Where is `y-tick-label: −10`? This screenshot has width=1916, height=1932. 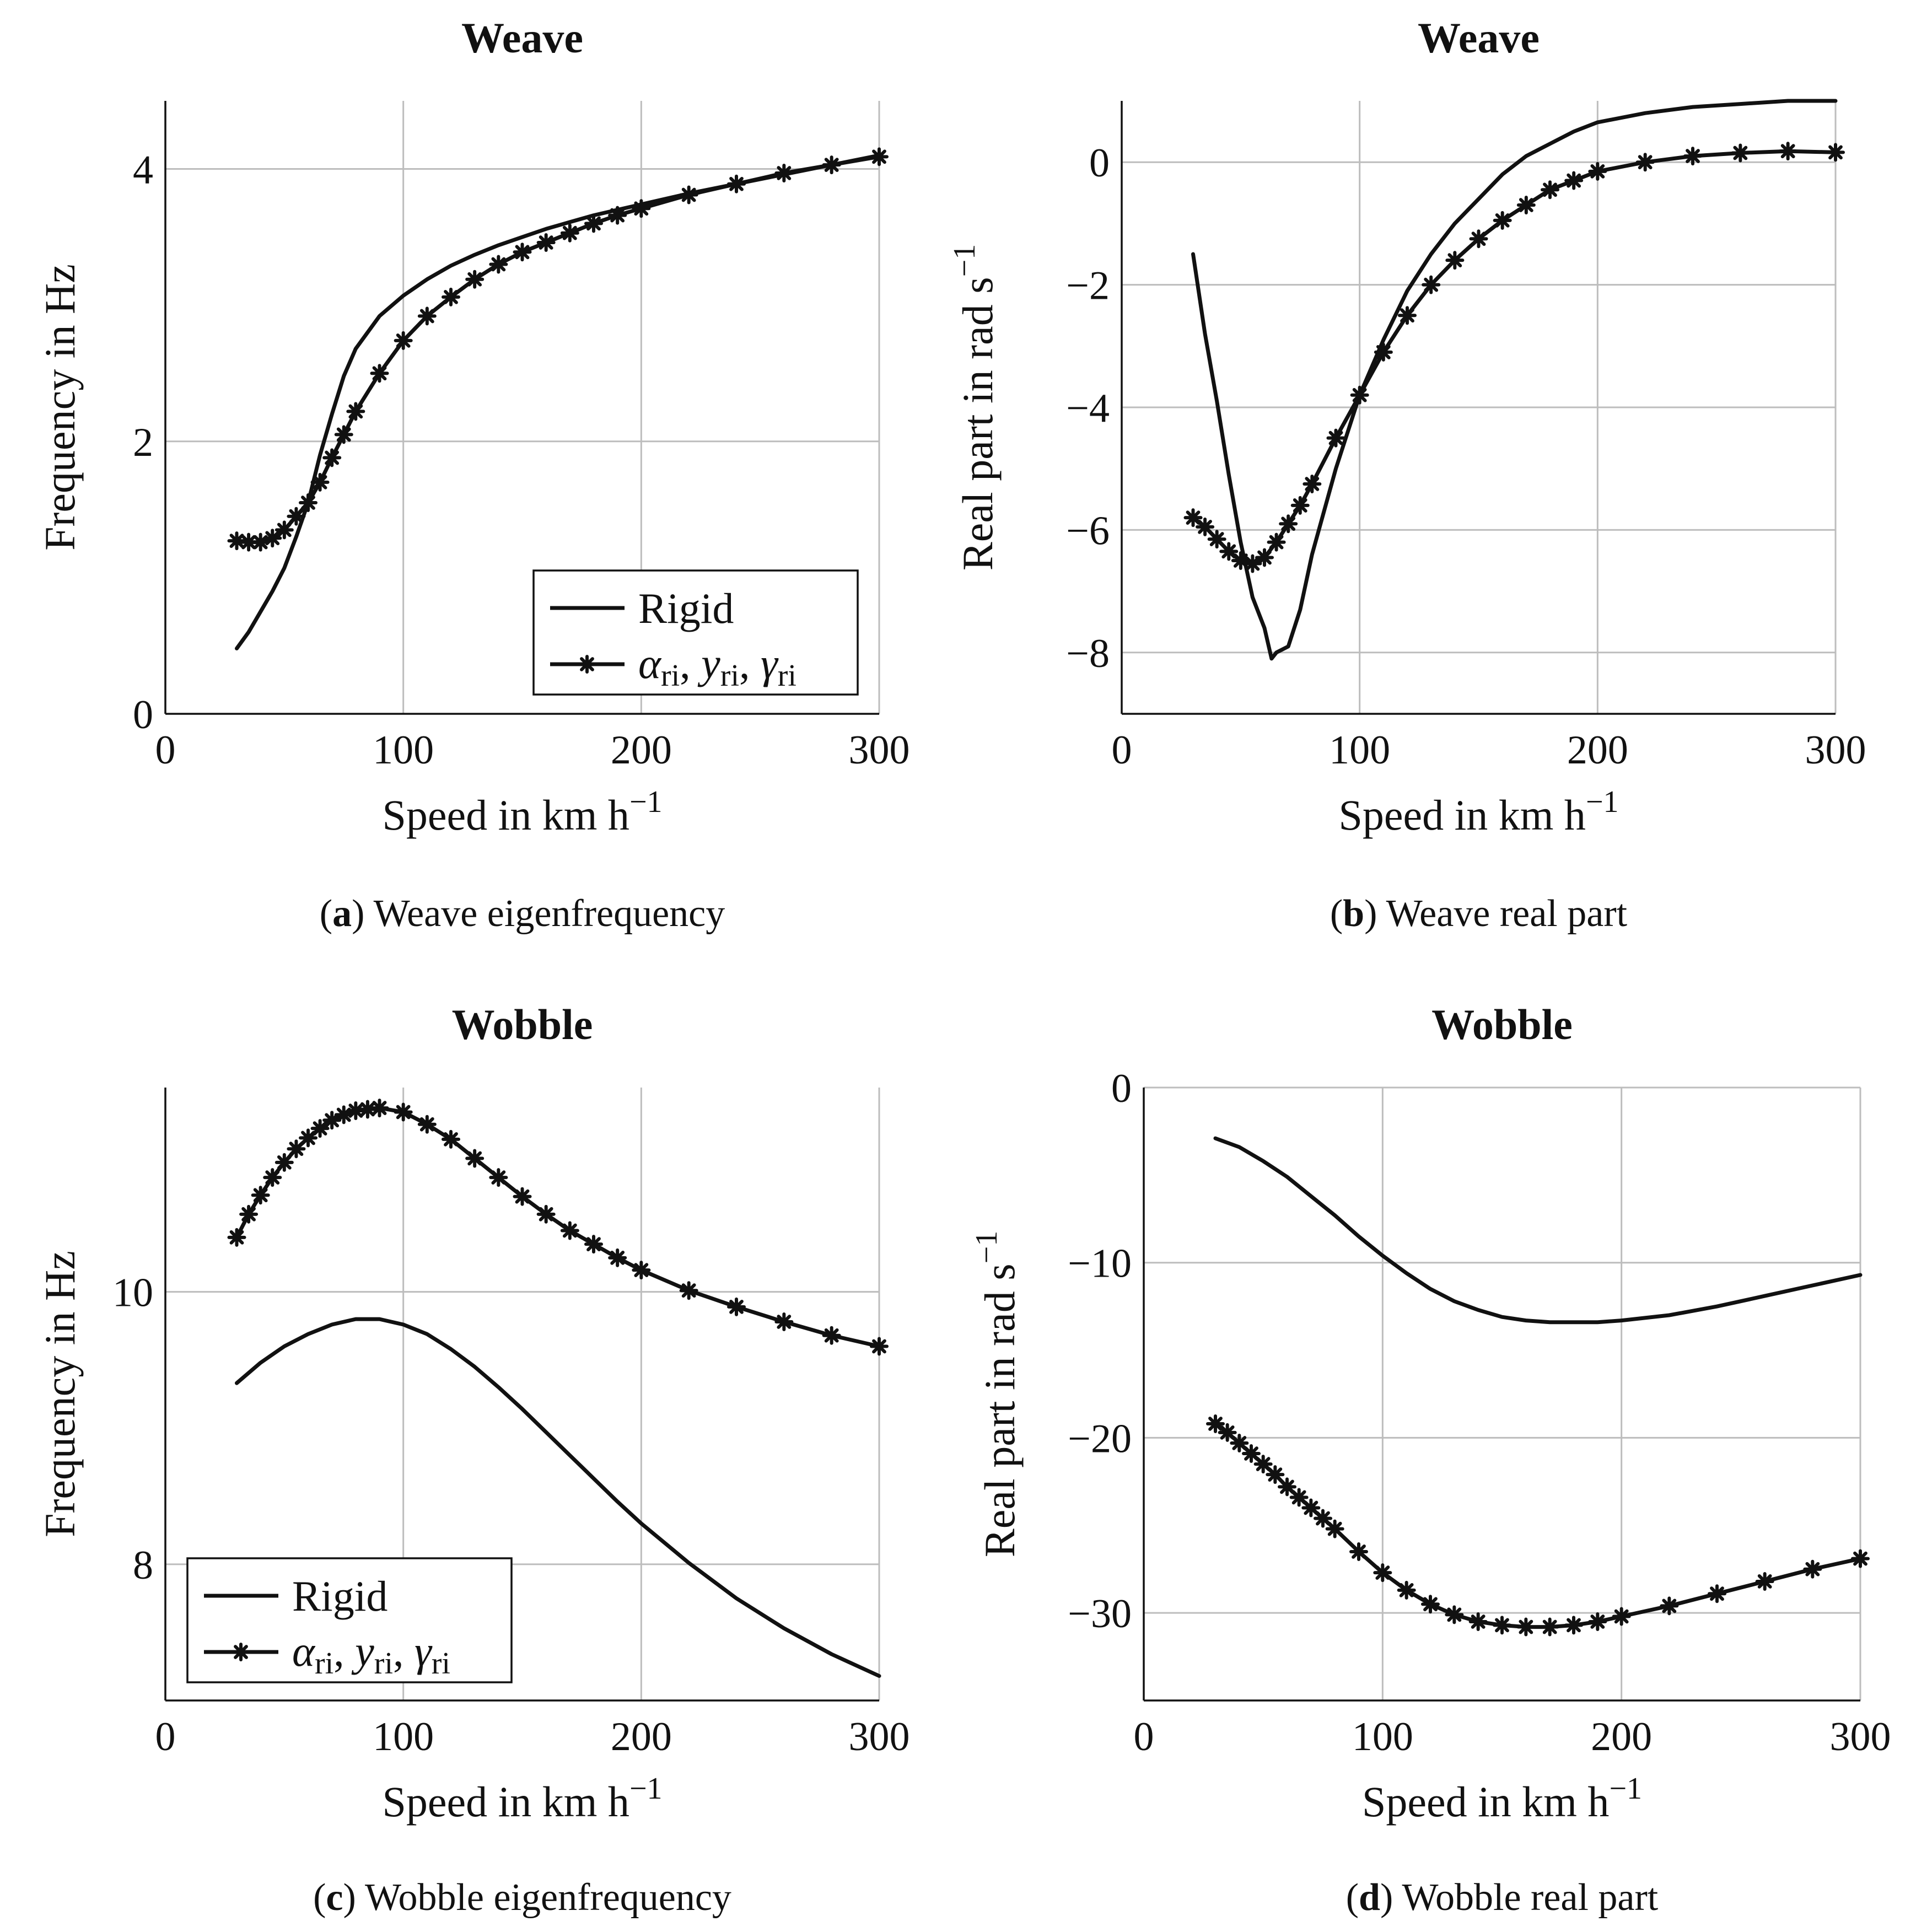
y-tick-label: −10 is located at coordinates (1100, 1264).